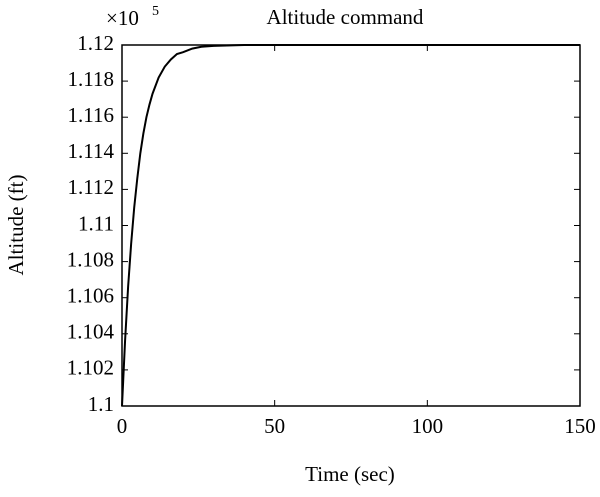 Image resolution: width=600 pixels, height=497 pixels. What do you see at coordinates (95, 43) in the screenshot?
I see `y-tick-label: 1.12` at bounding box center [95, 43].